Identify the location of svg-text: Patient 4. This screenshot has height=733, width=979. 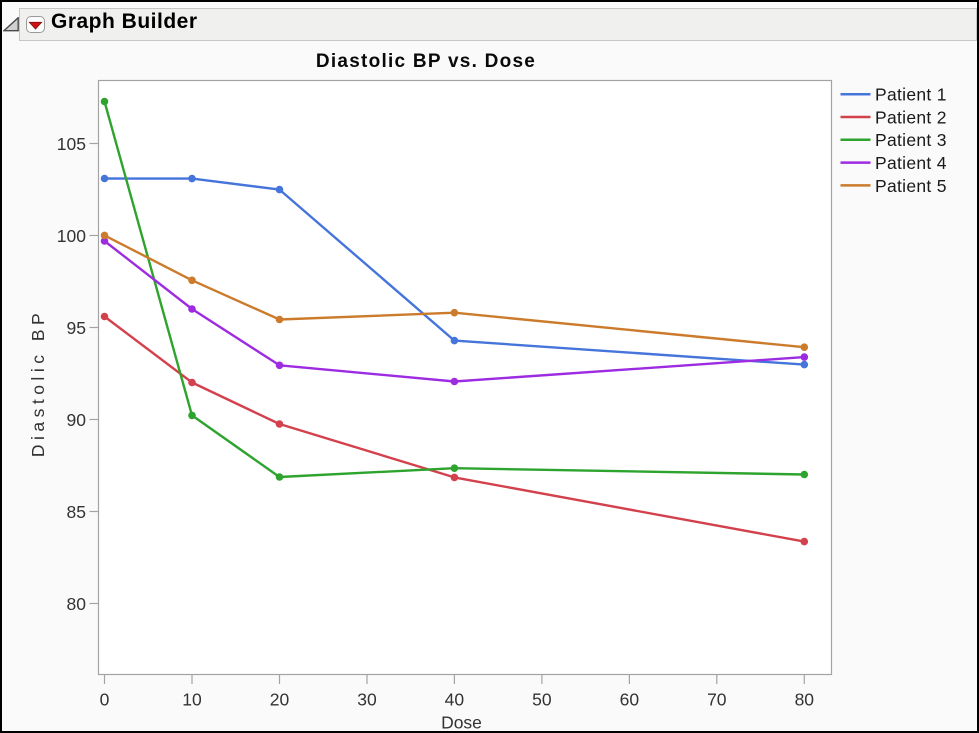
(911, 163).